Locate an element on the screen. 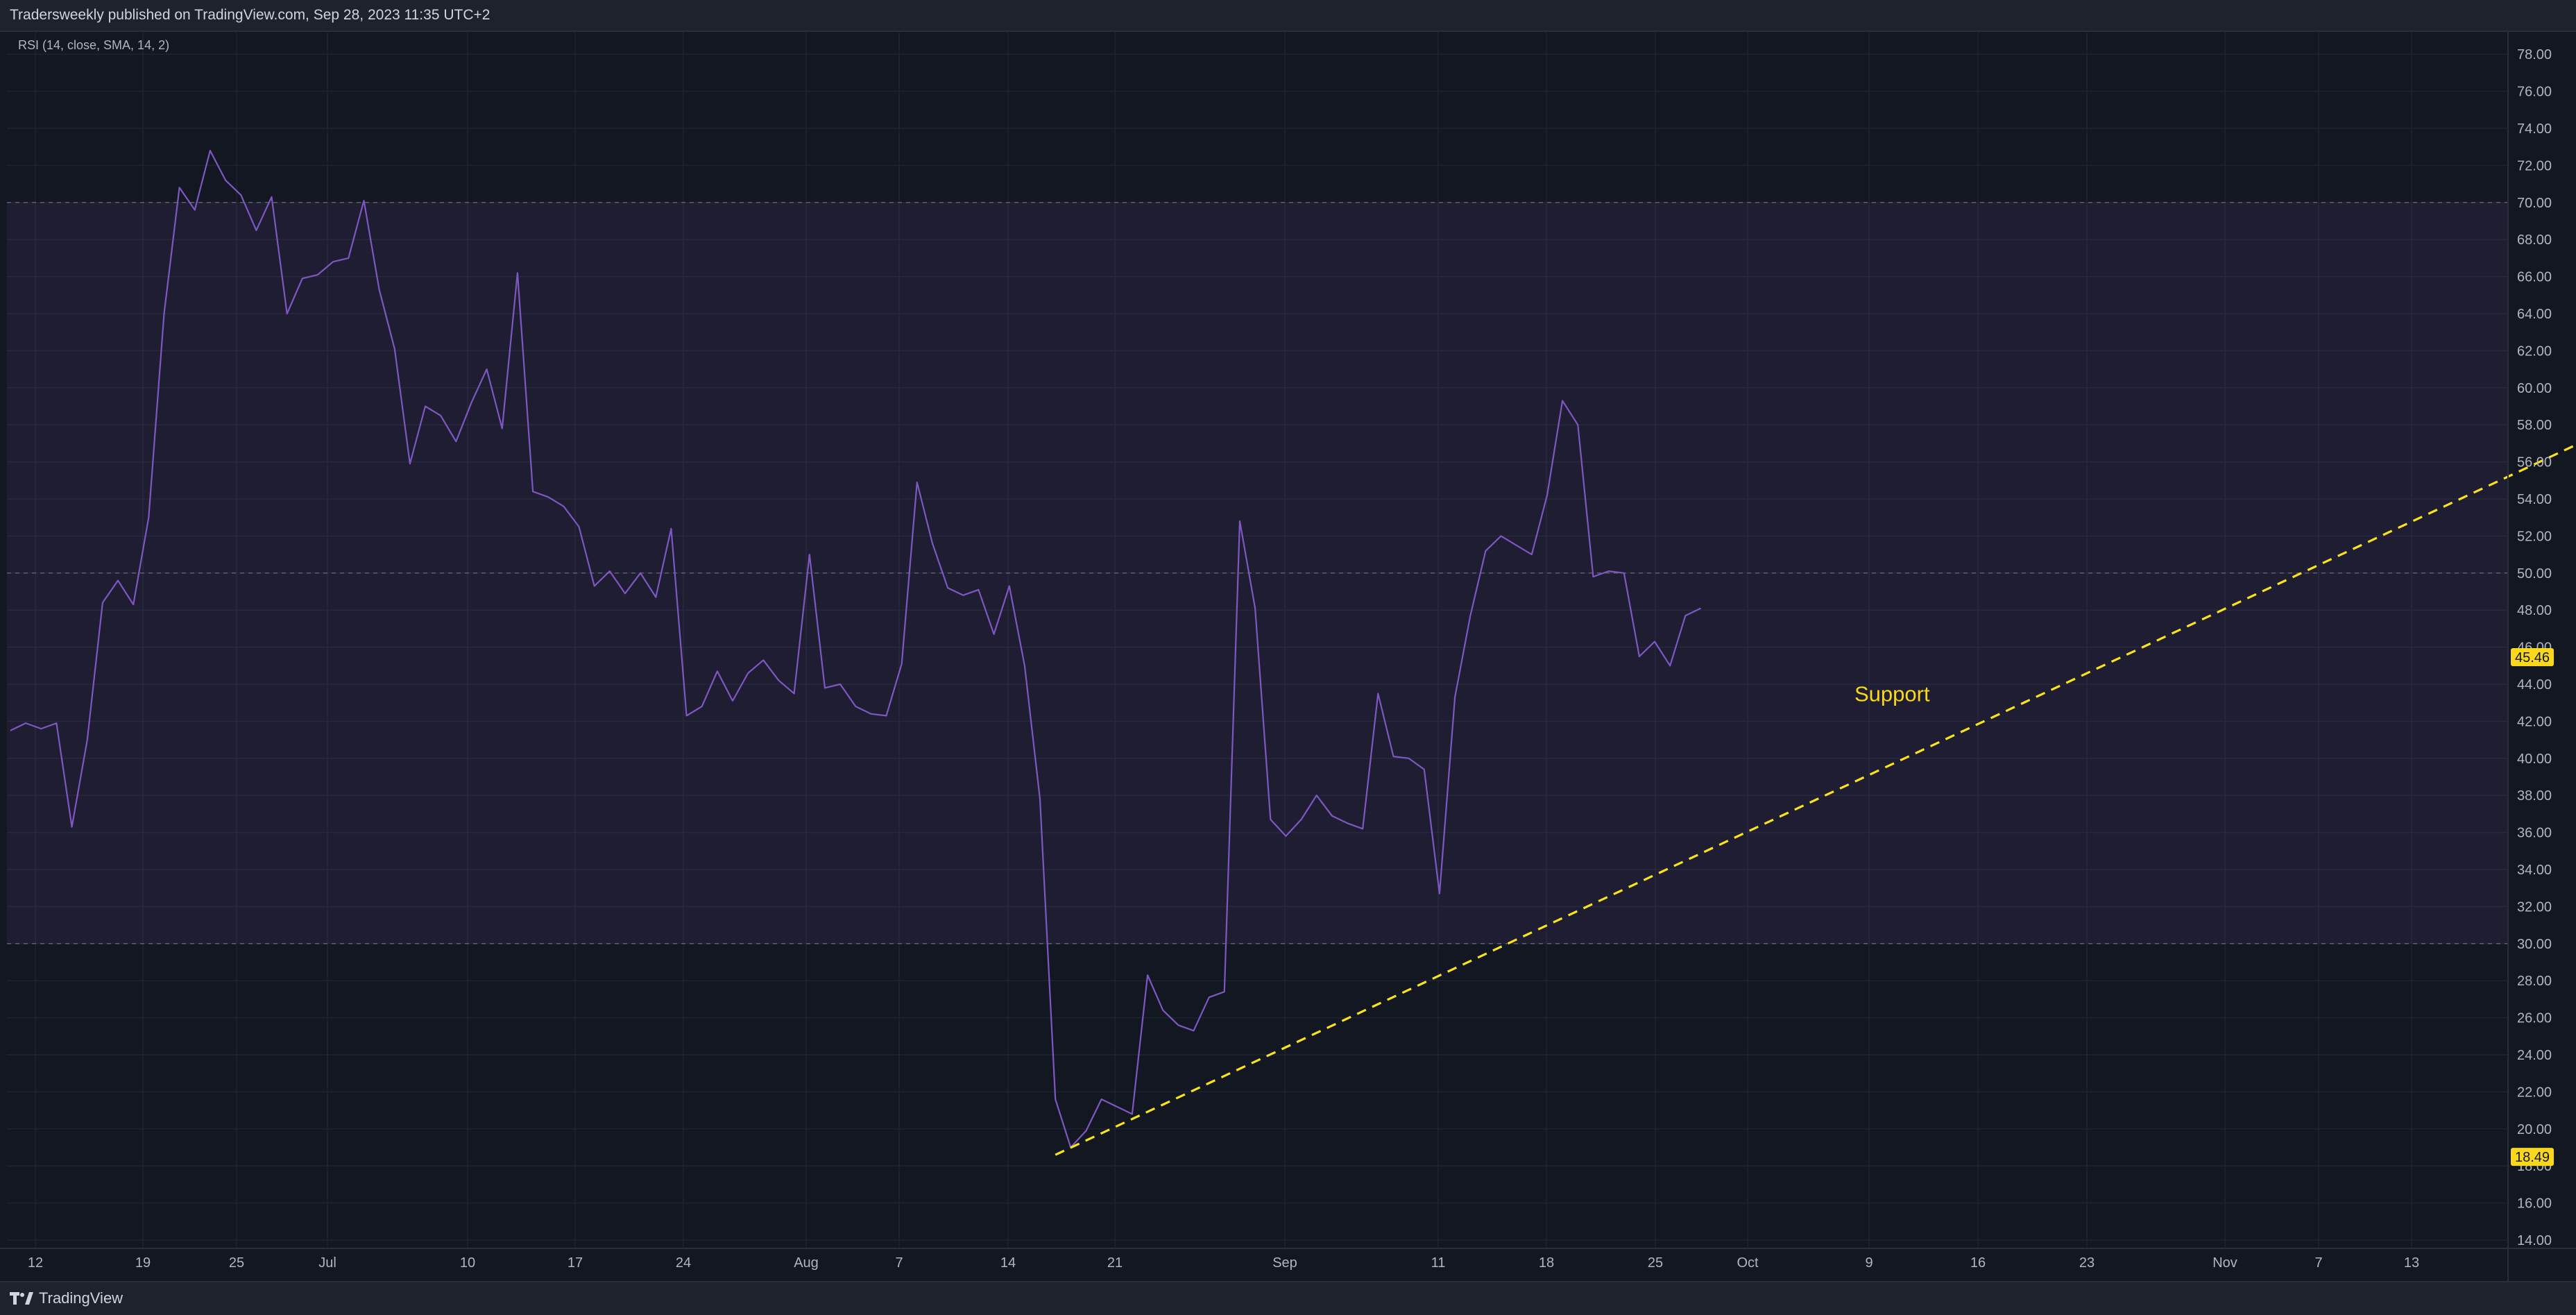 The image size is (2576, 1315). price-label-text: 45.46 is located at coordinates (2532, 657).